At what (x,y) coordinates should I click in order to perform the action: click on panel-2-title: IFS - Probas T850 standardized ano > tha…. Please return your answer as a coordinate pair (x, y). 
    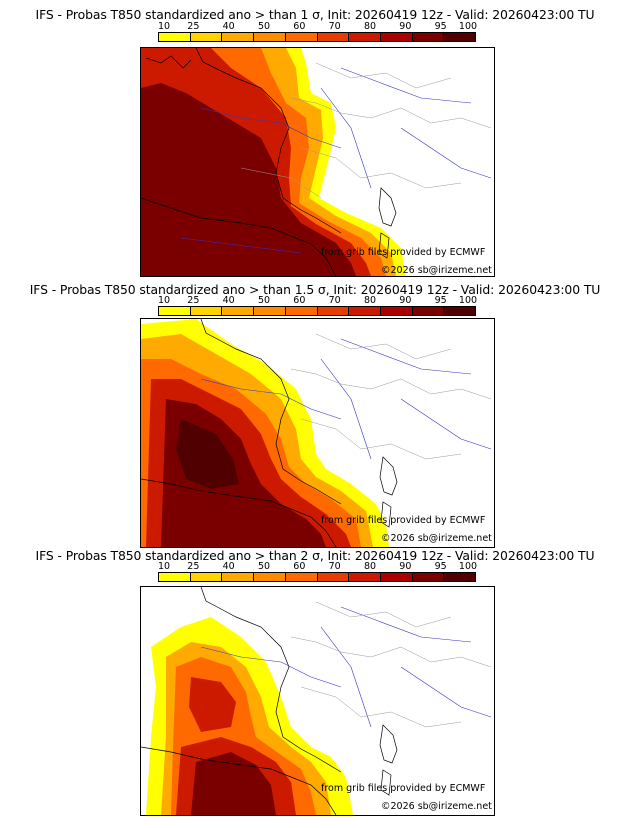
    Looking at the image, I should click on (315, 289).